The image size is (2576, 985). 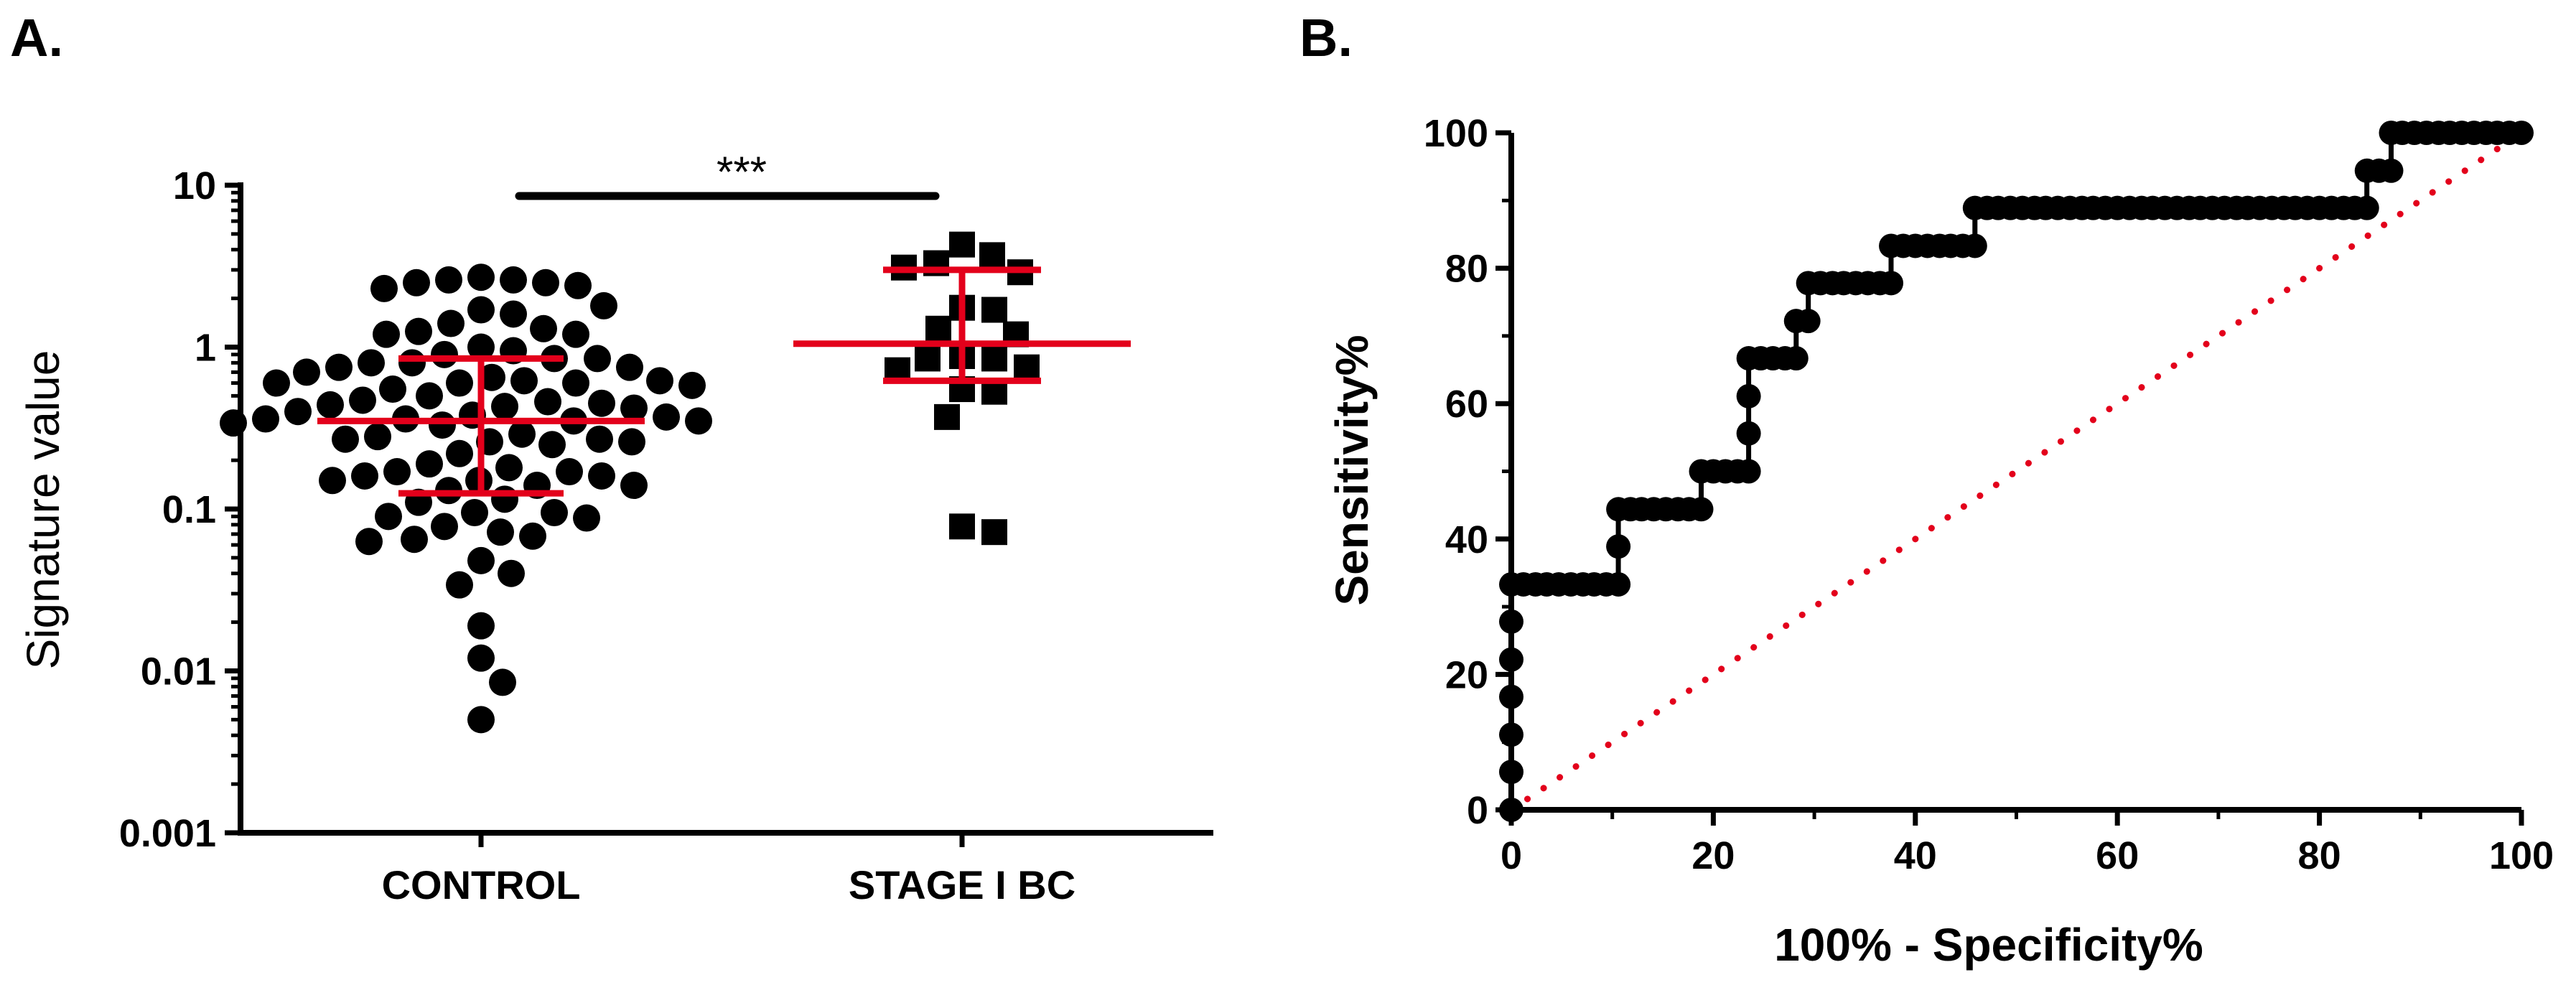 What do you see at coordinates (43, 510) in the screenshot?
I see `panel-a-y-axis-title: Signature value` at bounding box center [43, 510].